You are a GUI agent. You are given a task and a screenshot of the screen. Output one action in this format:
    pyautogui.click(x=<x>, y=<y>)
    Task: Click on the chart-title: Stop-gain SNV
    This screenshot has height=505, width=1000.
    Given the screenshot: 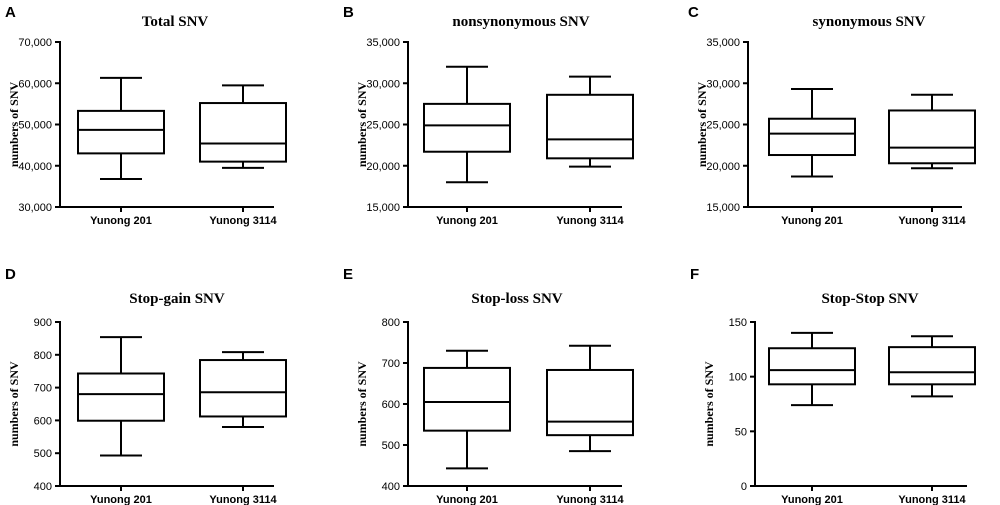 What is the action you would take?
    pyautogui.click(x=177, y=299)
    